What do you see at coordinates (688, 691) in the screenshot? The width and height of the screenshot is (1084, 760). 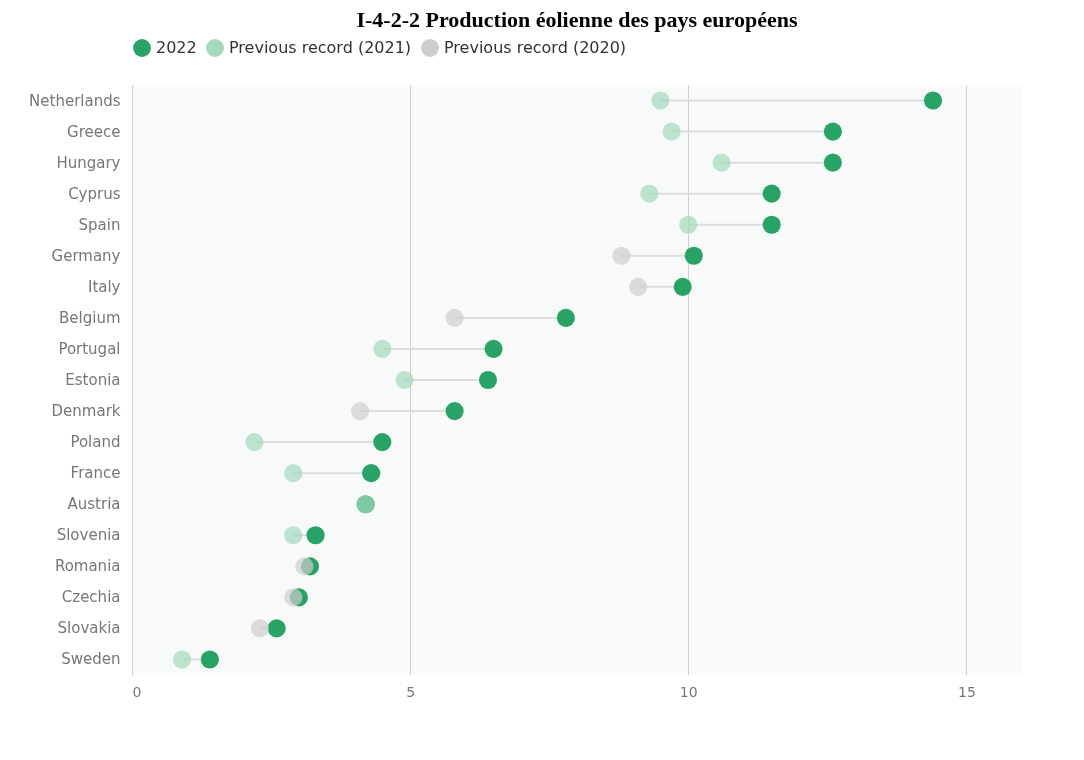 I see `x-tick-label: 10` at bounding box center [688, 691].